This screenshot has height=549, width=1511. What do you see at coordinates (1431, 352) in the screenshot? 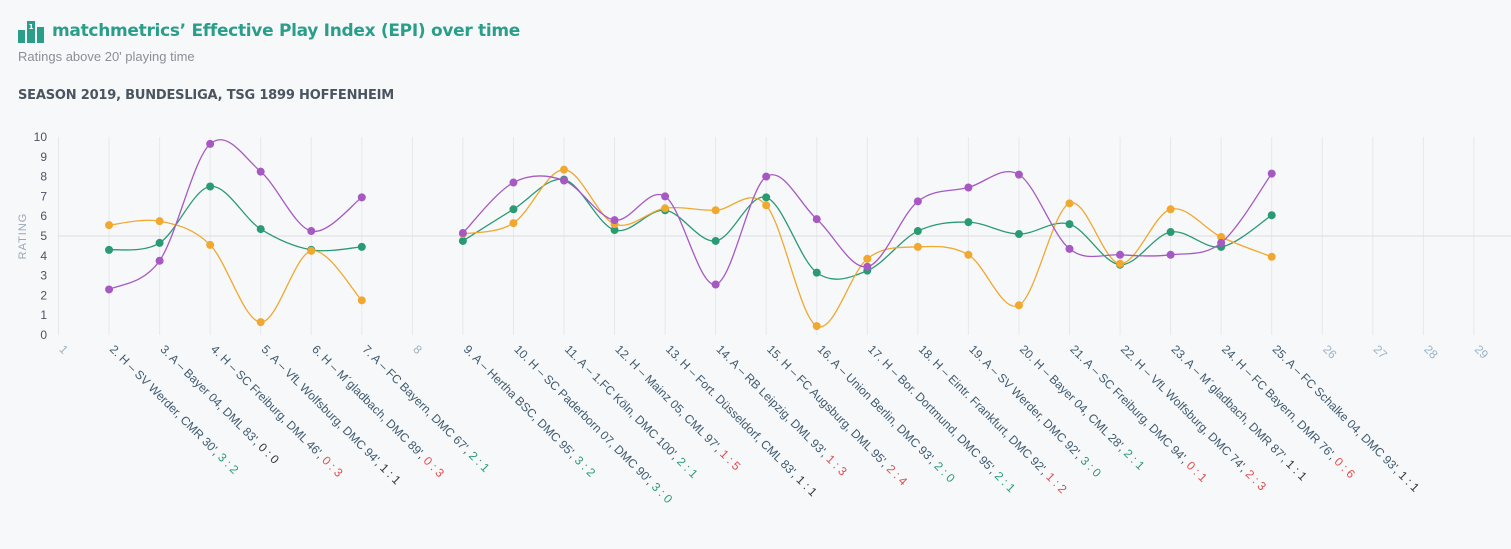
I see `x-tick-label: 28` at bounding box center [1431, 352].